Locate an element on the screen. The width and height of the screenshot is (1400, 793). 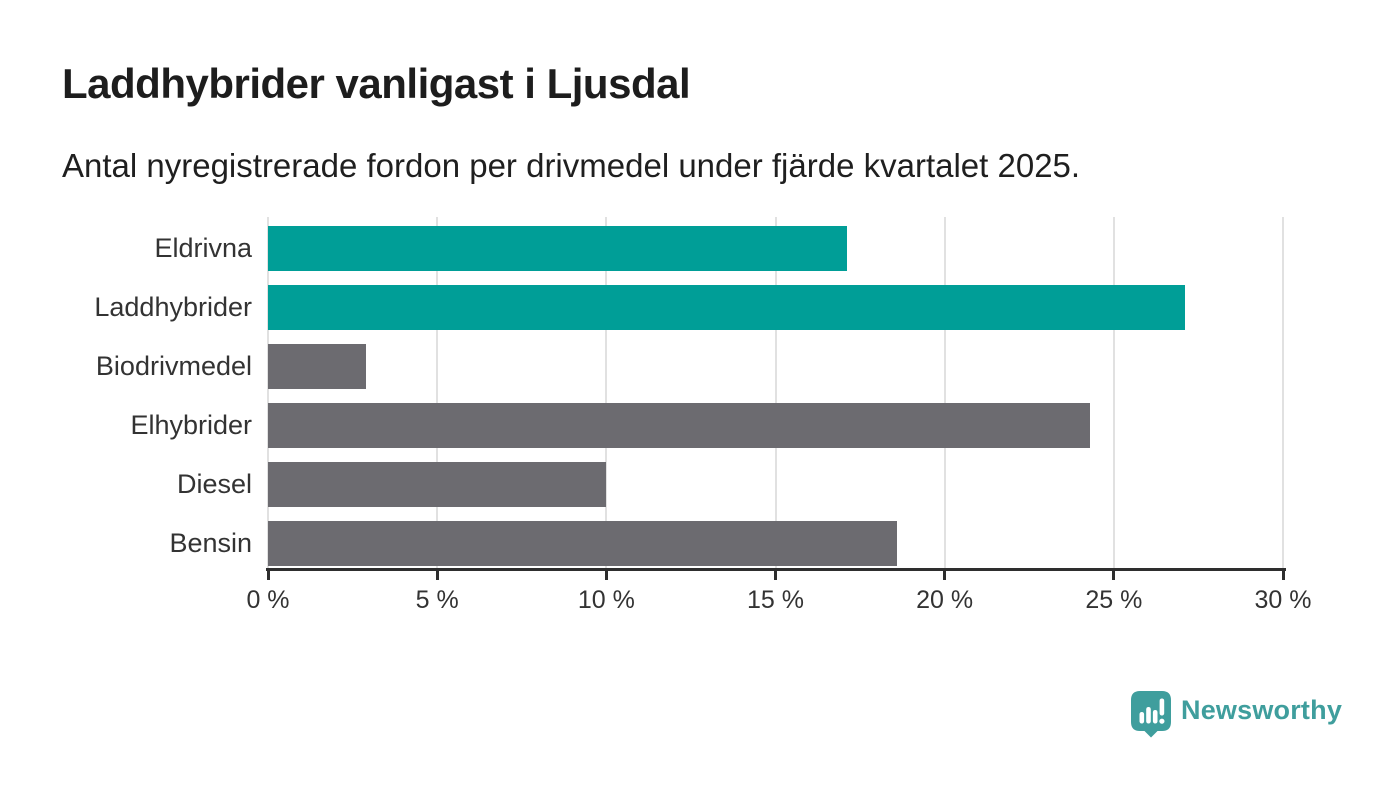
logo-bubble-shape is located at coordinates (1151, 714).